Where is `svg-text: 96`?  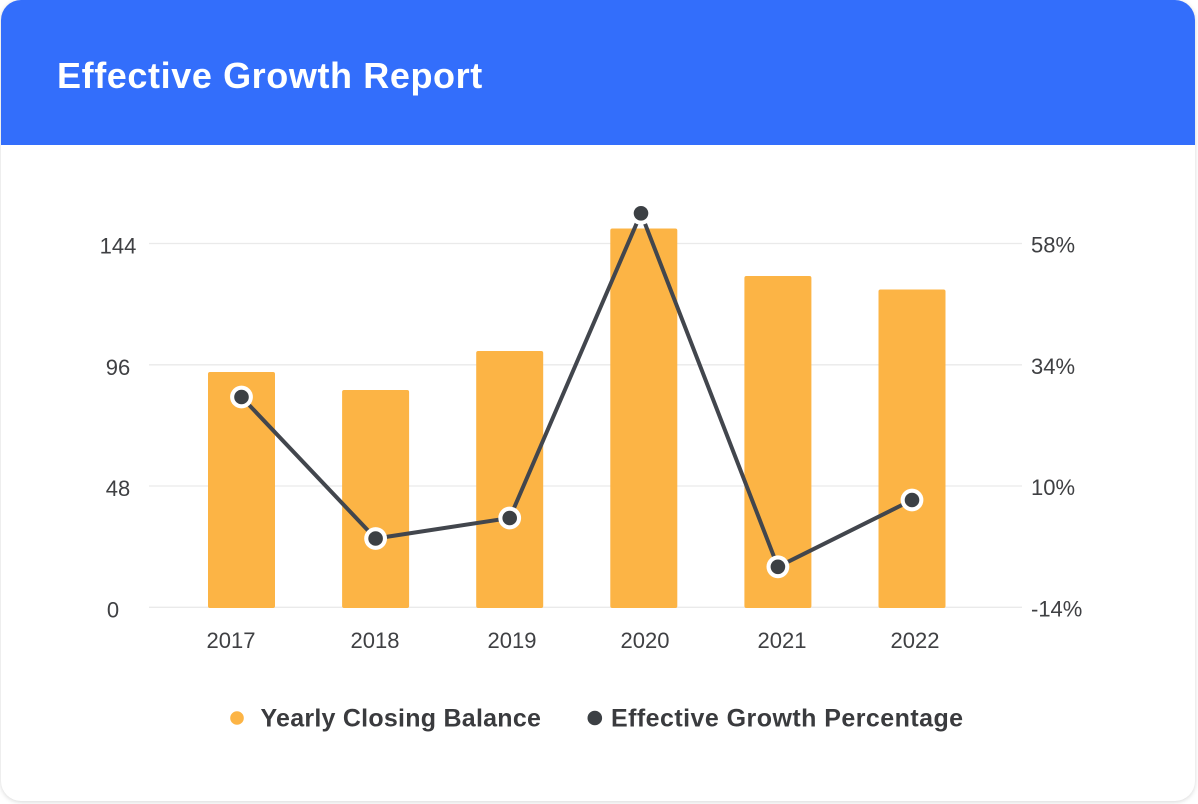 svg-text: 96 is located at coordinates (118, 367).